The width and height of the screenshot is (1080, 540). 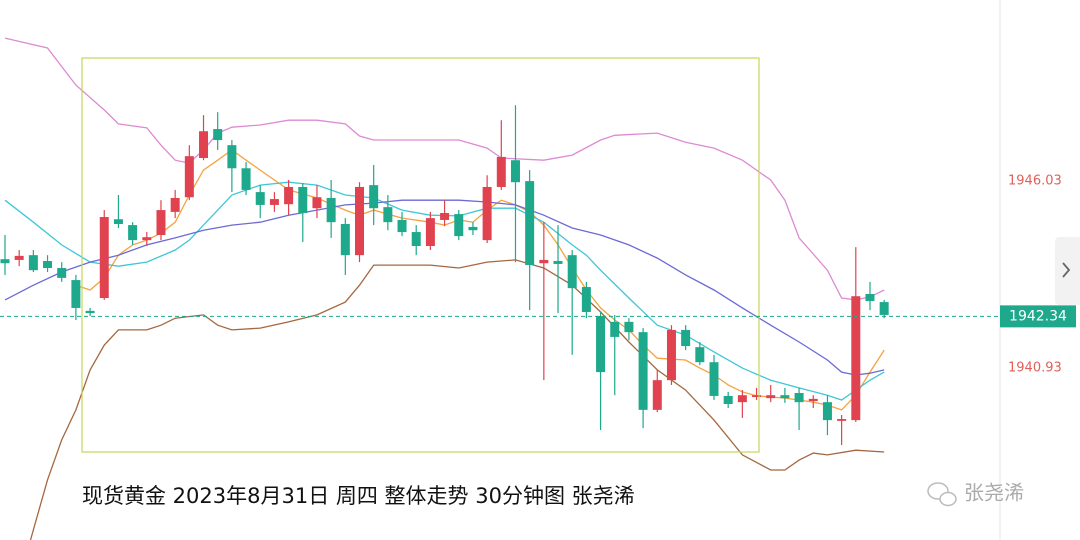 I want to click on y-tick-label: 1946.03, so click(x=1035, y=181).